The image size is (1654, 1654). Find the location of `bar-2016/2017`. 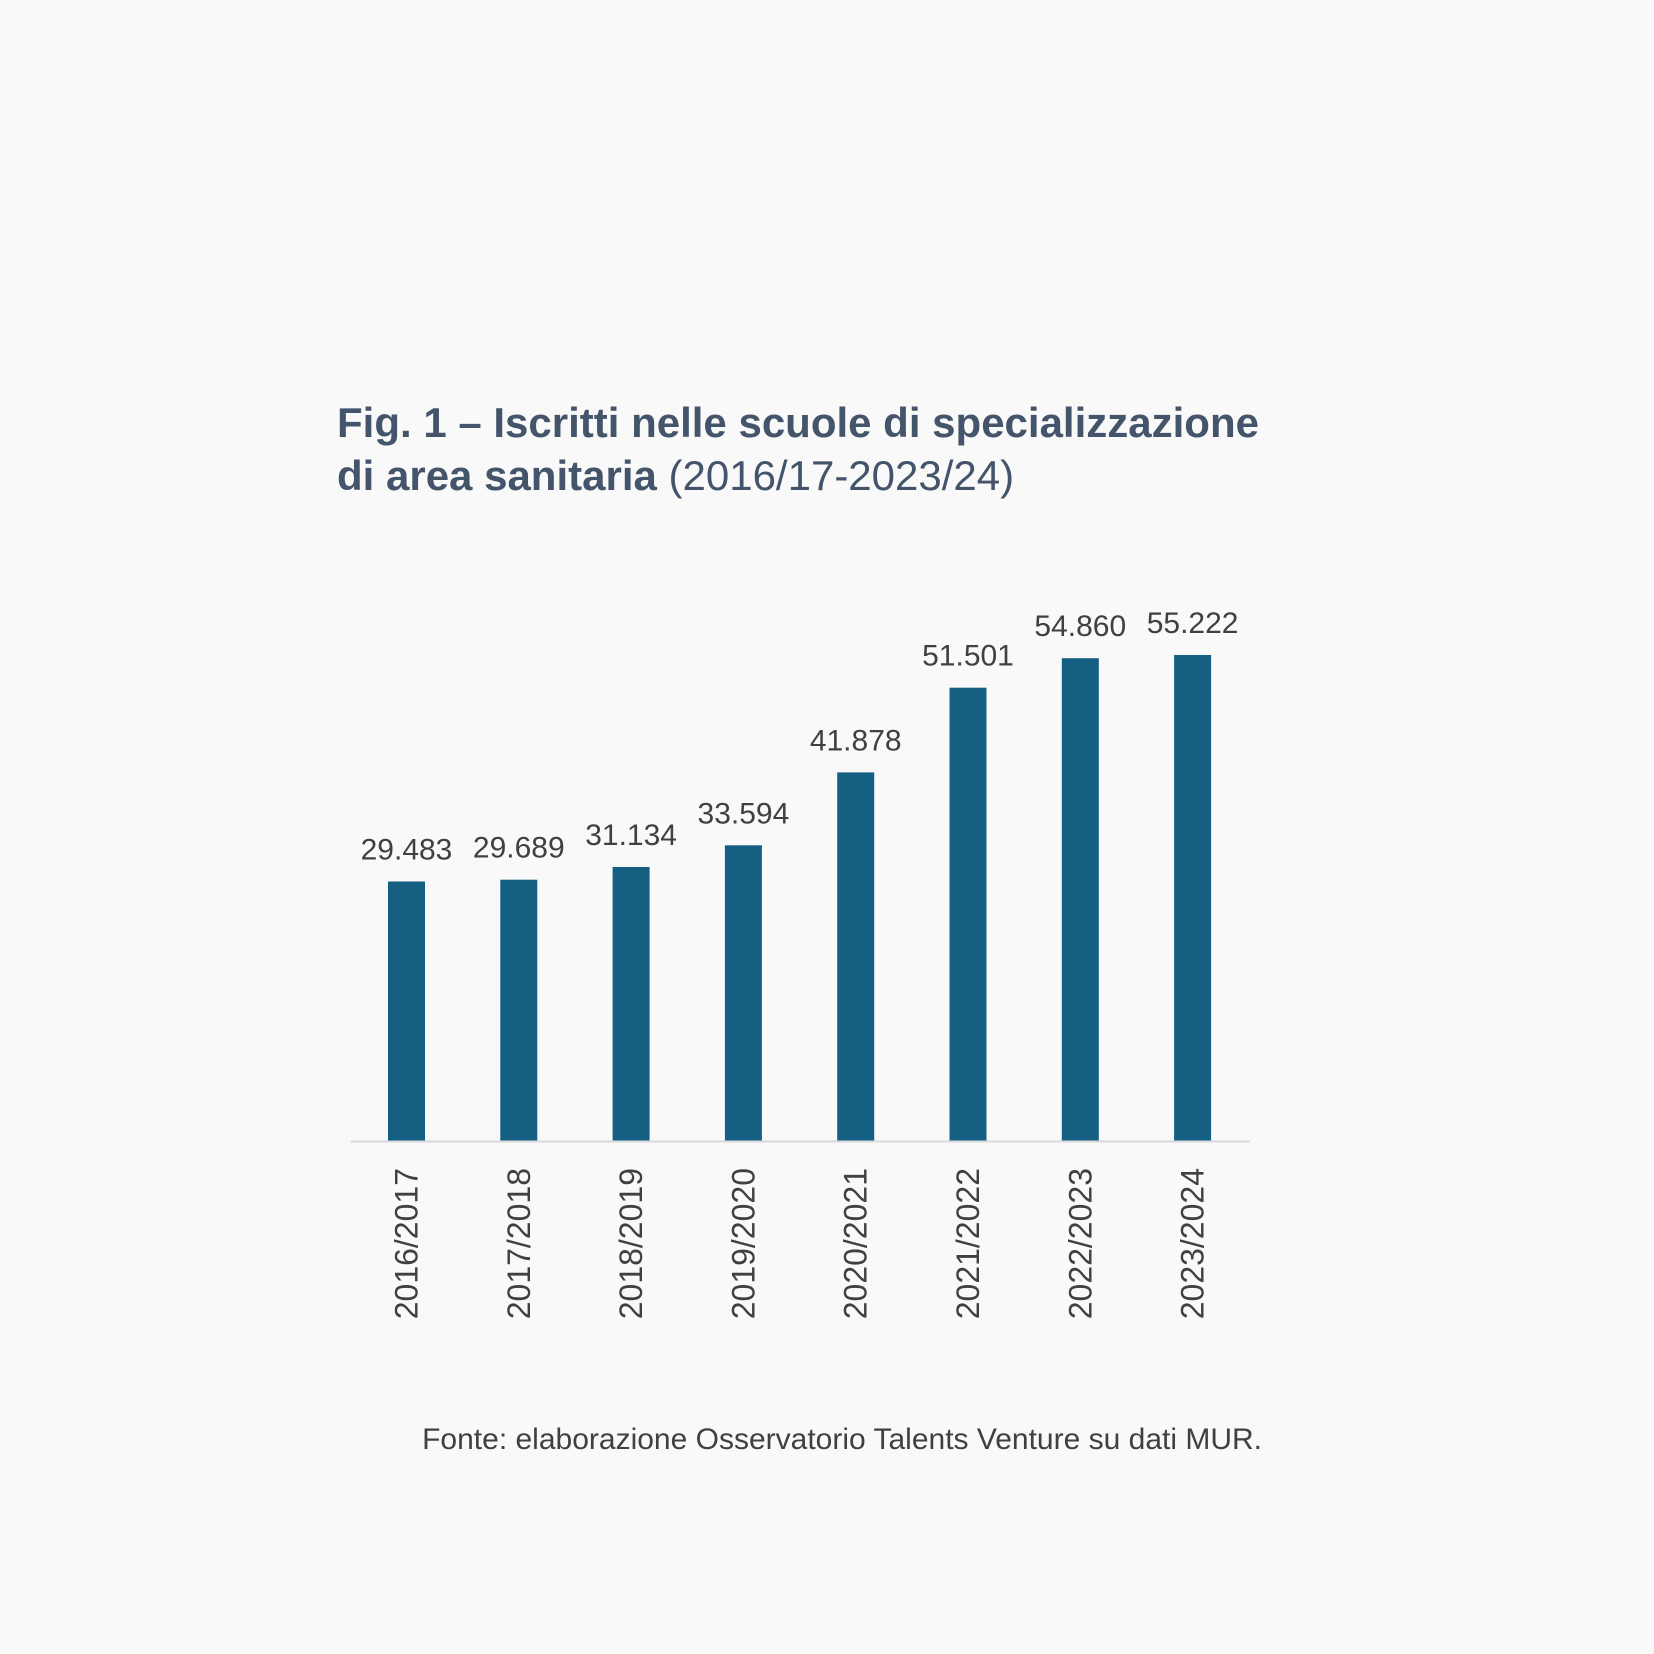

bar-2016/2017 is located at coordinates (406, 1011).